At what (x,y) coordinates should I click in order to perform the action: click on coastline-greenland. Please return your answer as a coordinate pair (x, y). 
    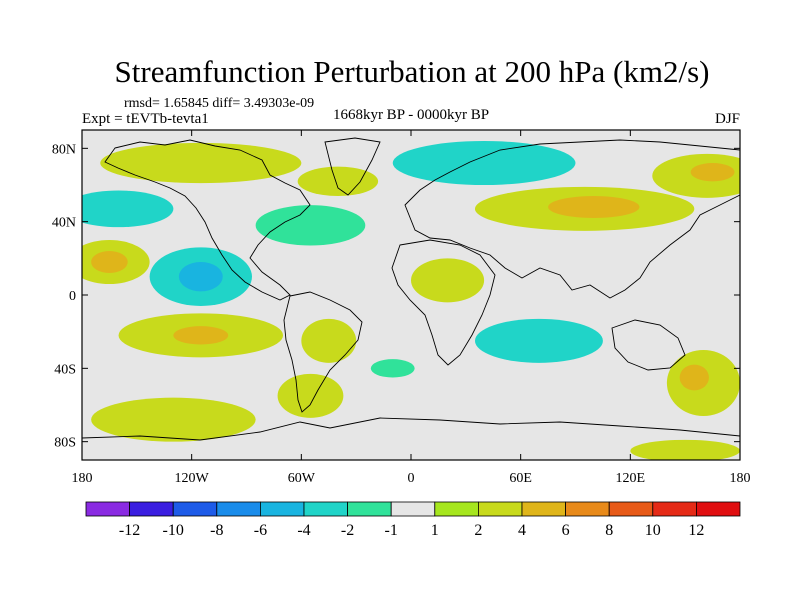
    Looking at the image, I should click on (352, 166).